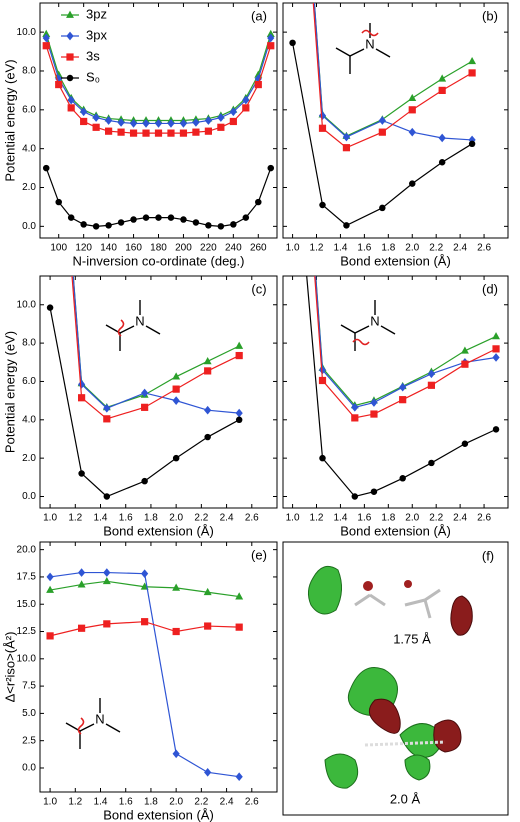  What do you see at coordinates (484, 248) in the screenshot?
I see `x-tick-label: 2.6` at bounding box center [484, 248].